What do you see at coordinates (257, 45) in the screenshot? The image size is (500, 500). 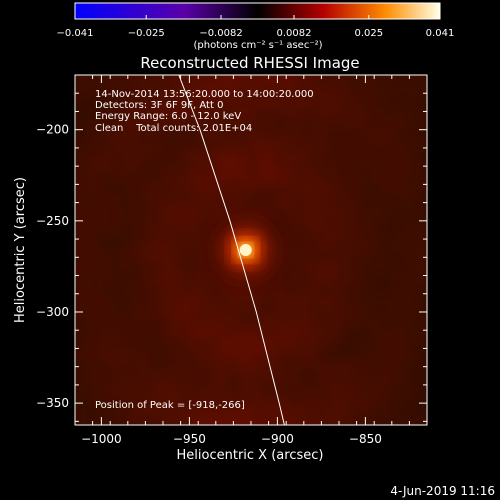 I see `colorbar-units-label: (photons cm⁻² s⁻¹ asec⁻²)` at bounding box center [257, 45].